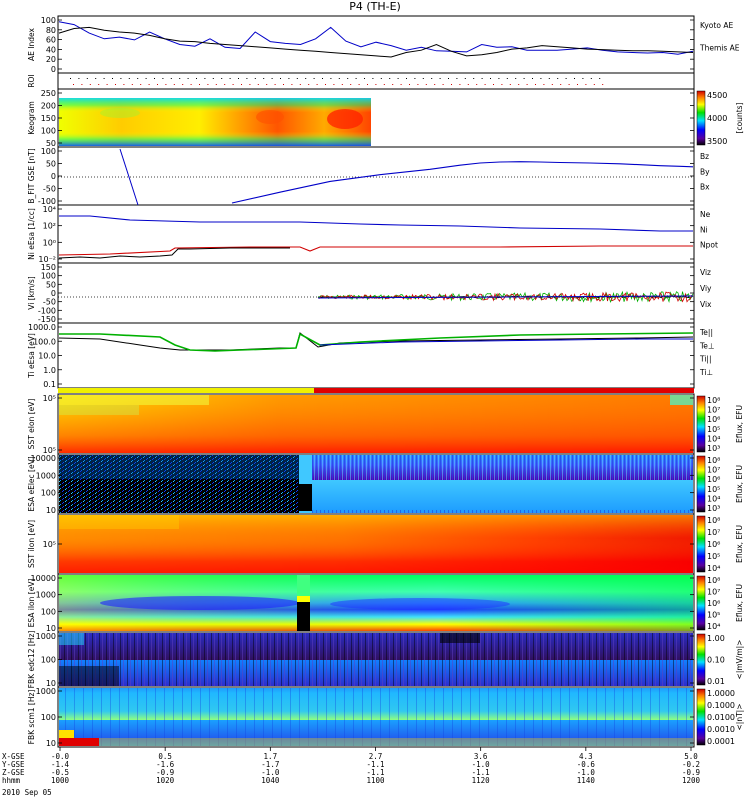 The image size is (750, 800). I want to click on ne-line, so click(375, 250).